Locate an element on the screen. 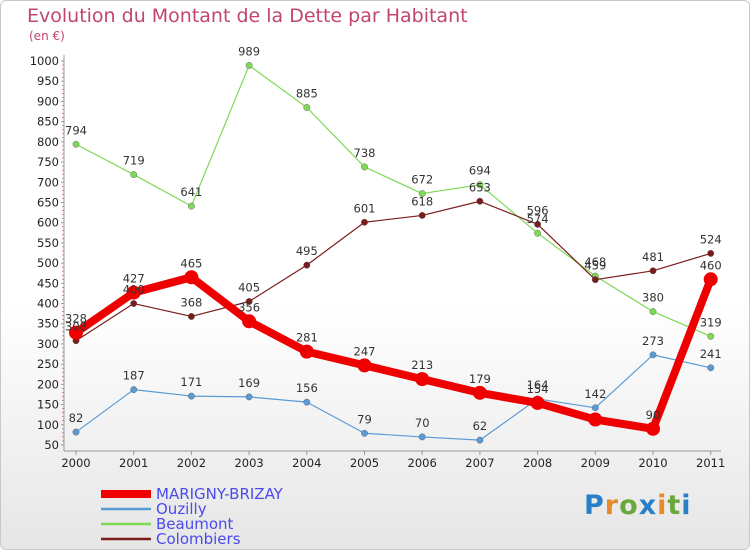 The image size is (750, 550). x-tick-label: 2003 is located at coordinates (248, 463).